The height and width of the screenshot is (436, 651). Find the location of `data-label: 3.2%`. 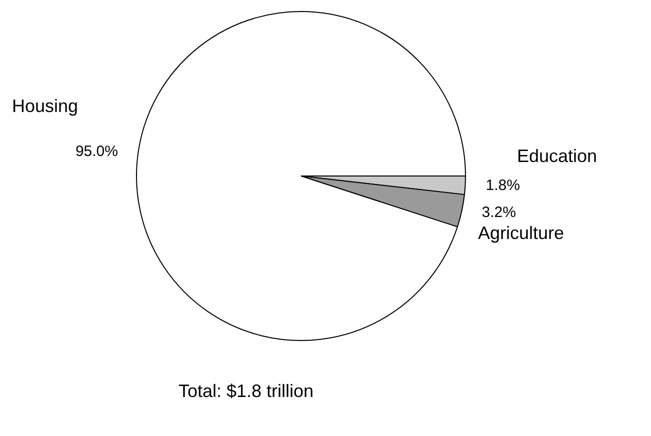

data-label: 3.2% is located at coordinates (499, 213).